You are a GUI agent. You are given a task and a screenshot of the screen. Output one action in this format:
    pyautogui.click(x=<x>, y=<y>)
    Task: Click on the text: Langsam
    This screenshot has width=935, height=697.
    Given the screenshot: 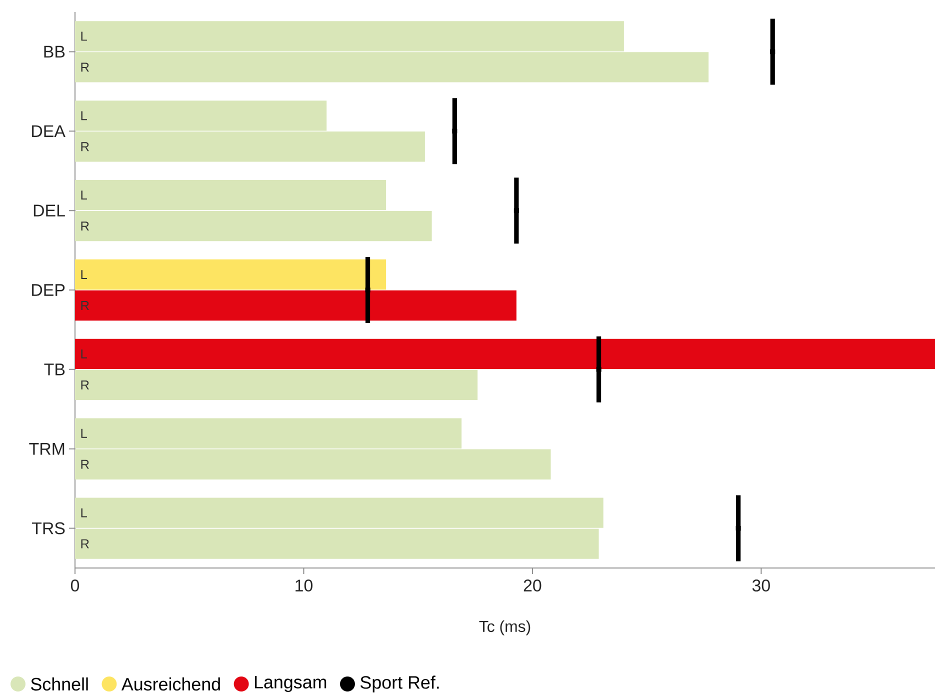 What is the action you would take?
    pyautogui.click(x=290, y=684)
    